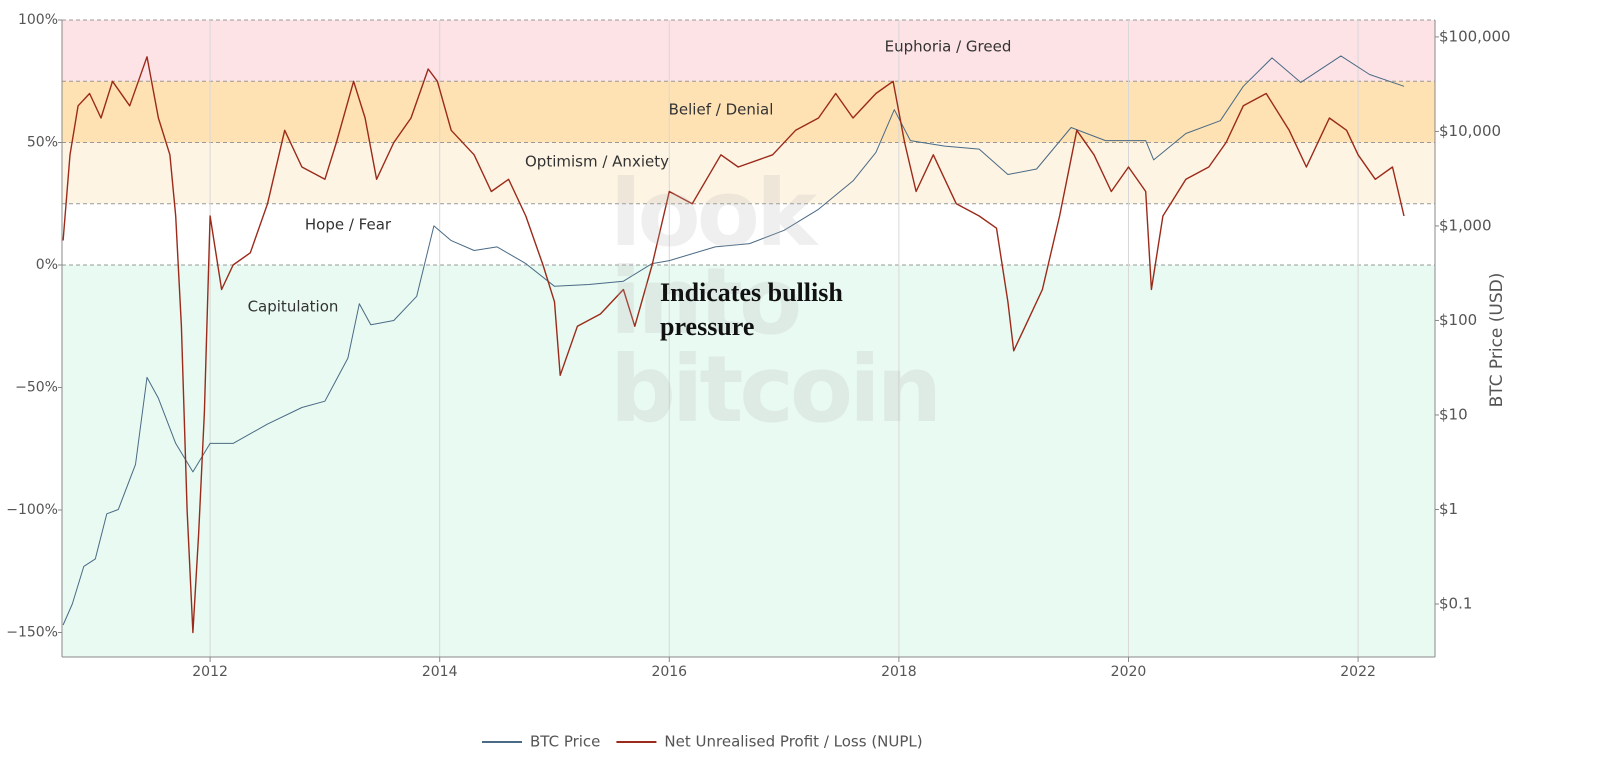  What do you see at coordinates (1497, 340) in the screenshot?
I see `y2-axis-title: BTC Price (USD)` at bounding box center [1497, 340].